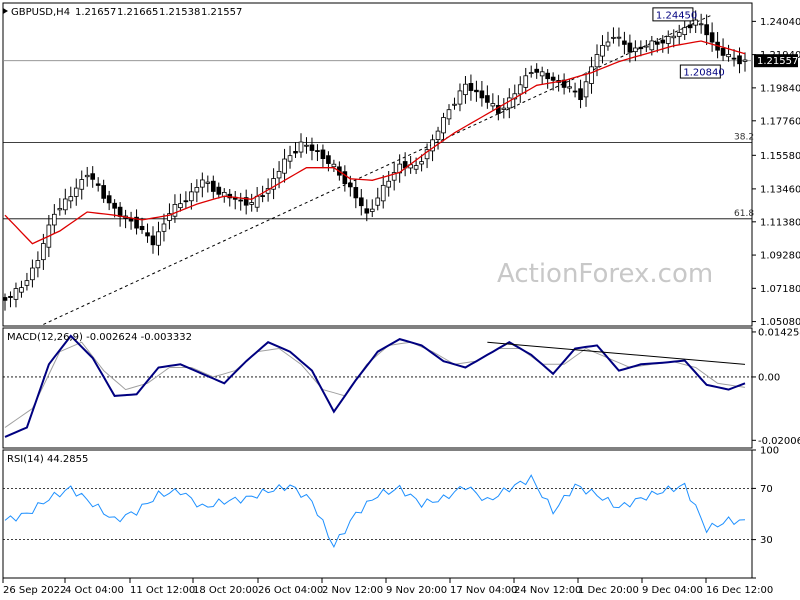 This screenshot has height=600, width=800. Describe the element at coordinates (162, 590) in the screenshot. I see `time-tick-label: 11 Oct 12:00` at that location.